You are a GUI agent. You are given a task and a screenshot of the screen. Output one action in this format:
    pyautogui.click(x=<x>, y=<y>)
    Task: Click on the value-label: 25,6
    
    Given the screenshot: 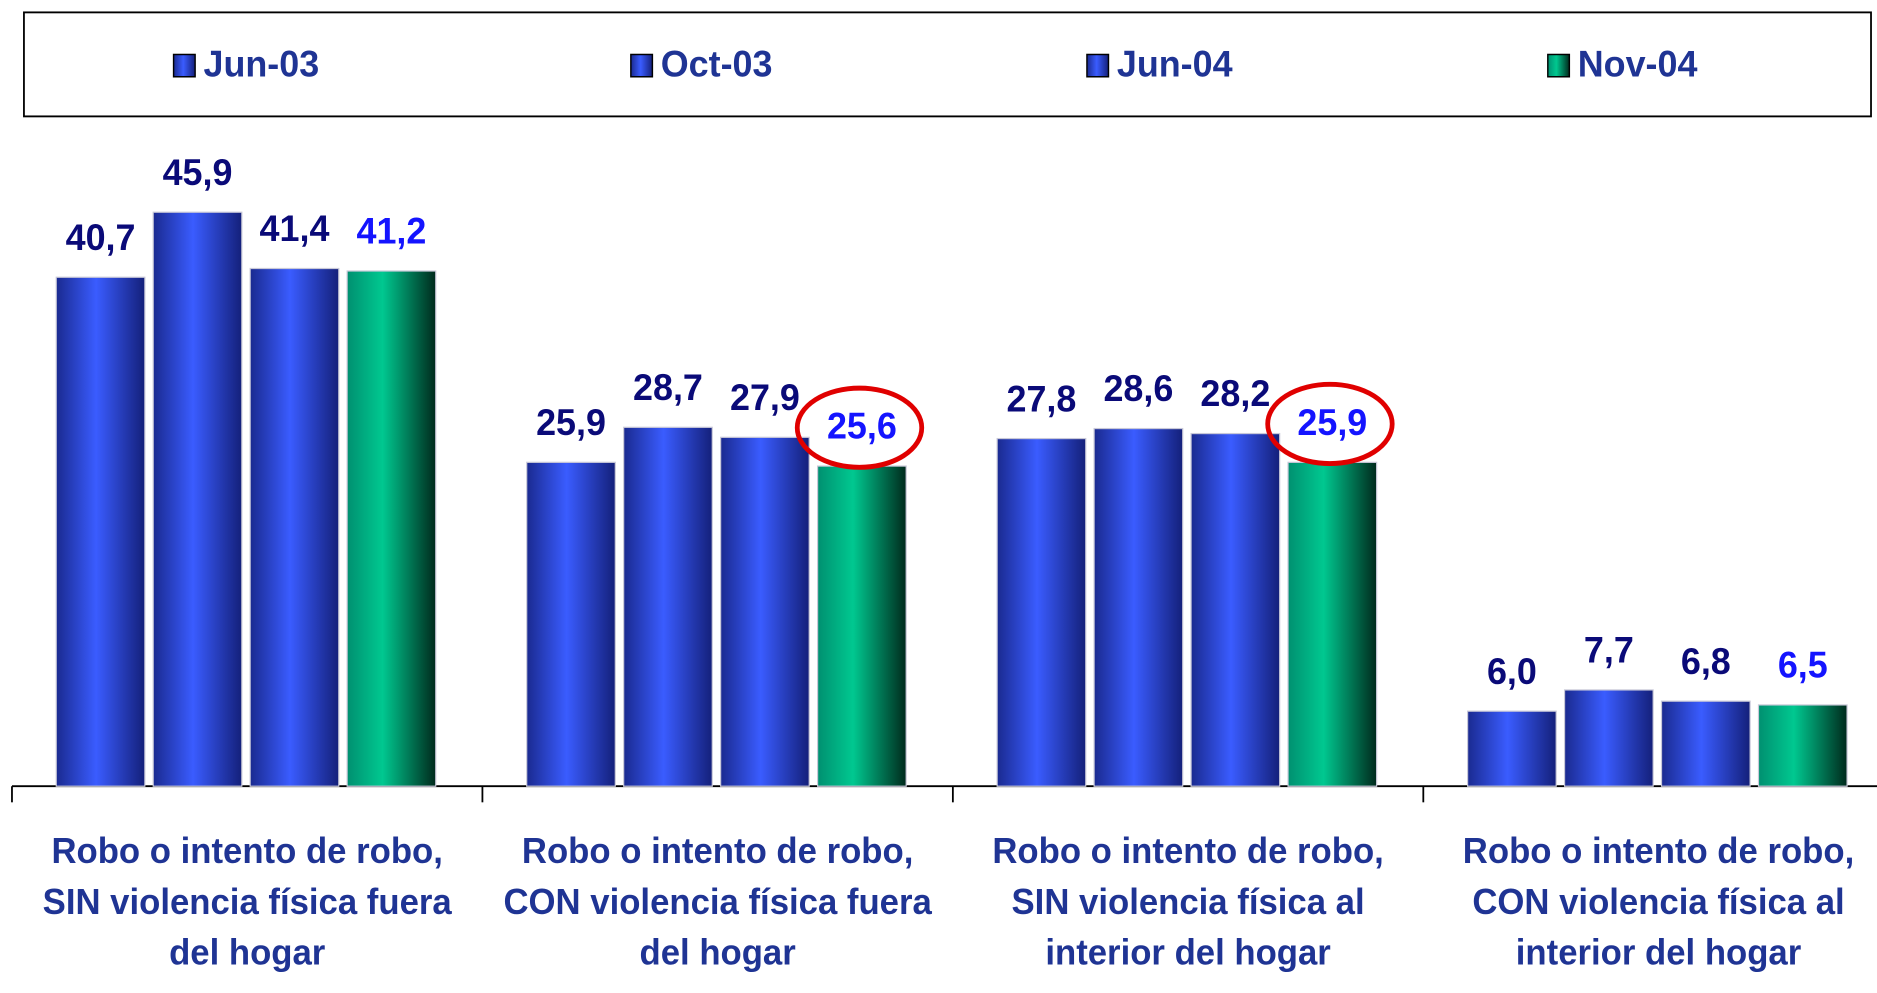 What is the action you would take?
    pyautogui.click(x=862, y=426)
    